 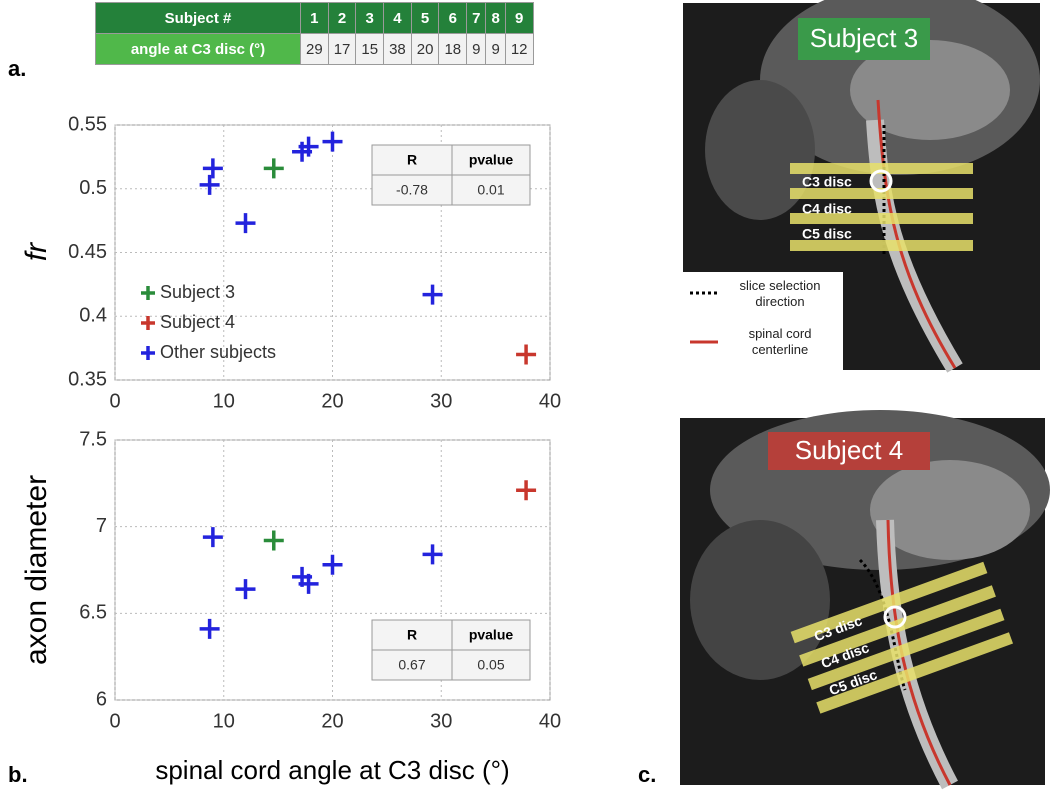 What do you see at coordinates (490, 190) in the screenshot?
I see `stats-value: 0.01` at bounding box center [490, 190].